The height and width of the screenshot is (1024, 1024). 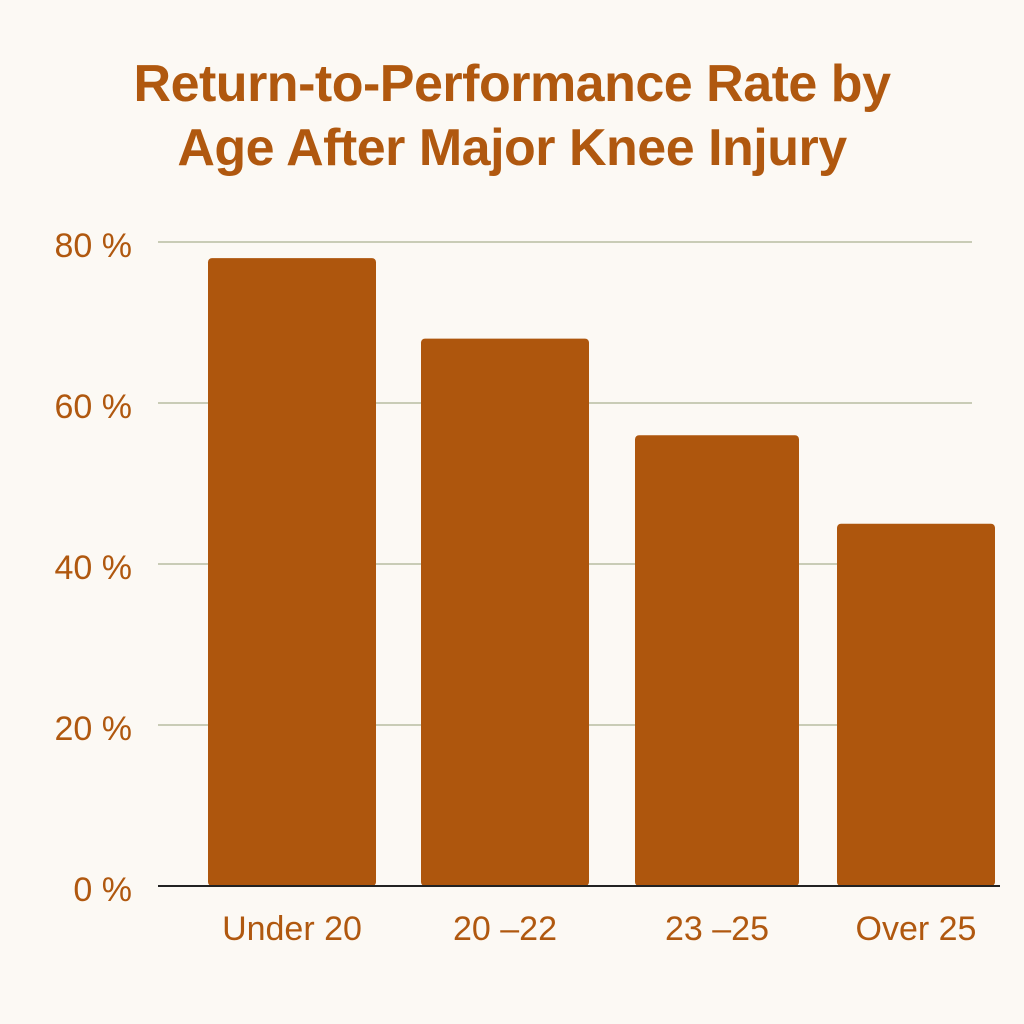 I want to click on chart-title-line-1: Return-to-Performance Rate by, so click(x=512, y=84).